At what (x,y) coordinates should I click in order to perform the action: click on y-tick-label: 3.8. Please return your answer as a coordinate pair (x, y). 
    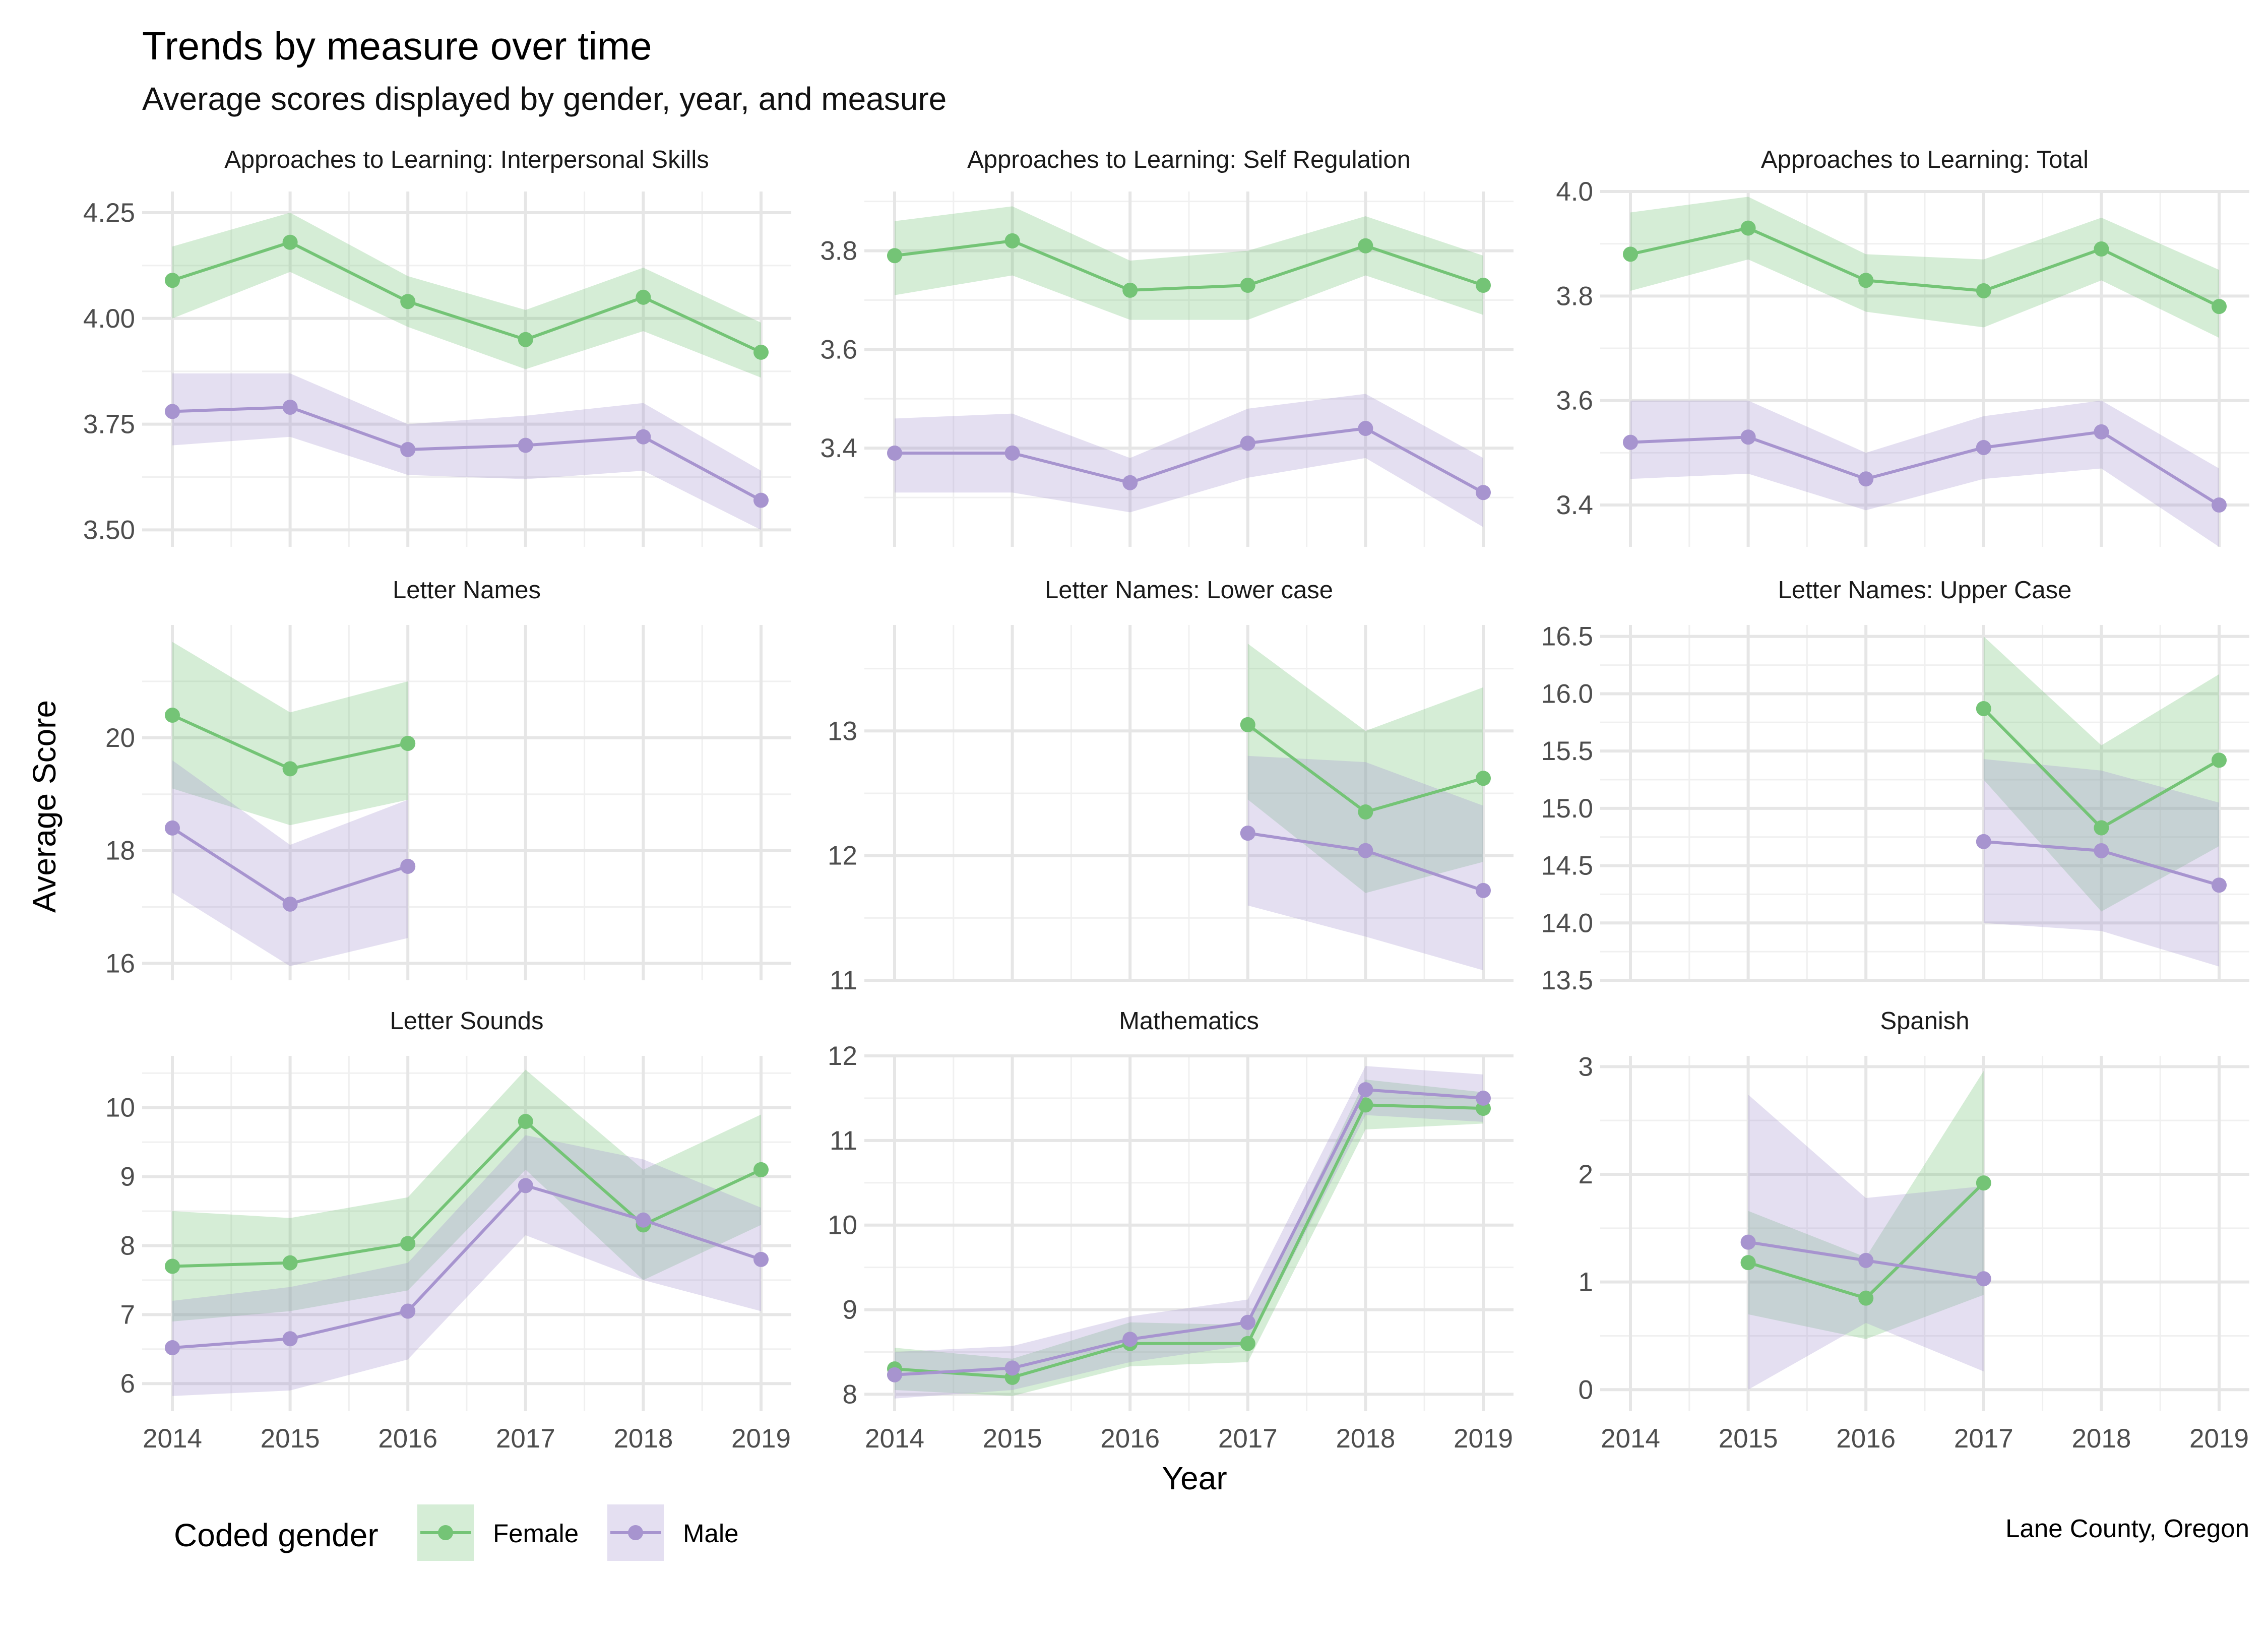
    Looking at the image, I should click on (1574, 296).